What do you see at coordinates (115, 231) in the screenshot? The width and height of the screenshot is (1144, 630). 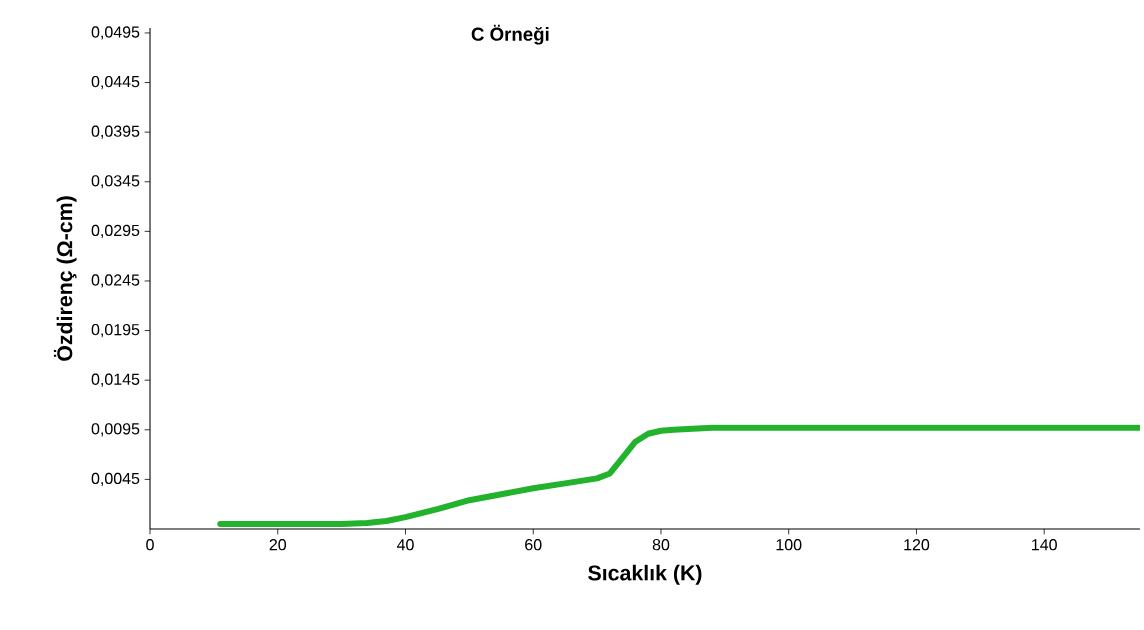 I see `y-tick-label: 0,0295` at bounding box center [115, 231].